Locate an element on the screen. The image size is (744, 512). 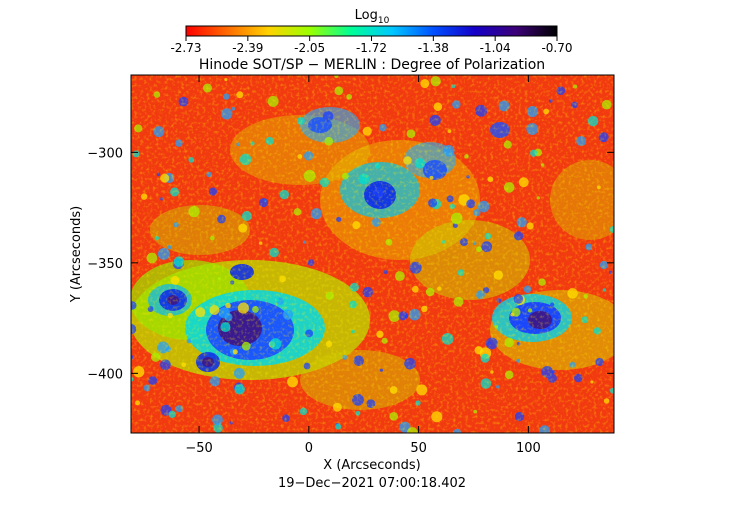
colorbar-tick-label: -0.70 is located at coordinates (556, 48).